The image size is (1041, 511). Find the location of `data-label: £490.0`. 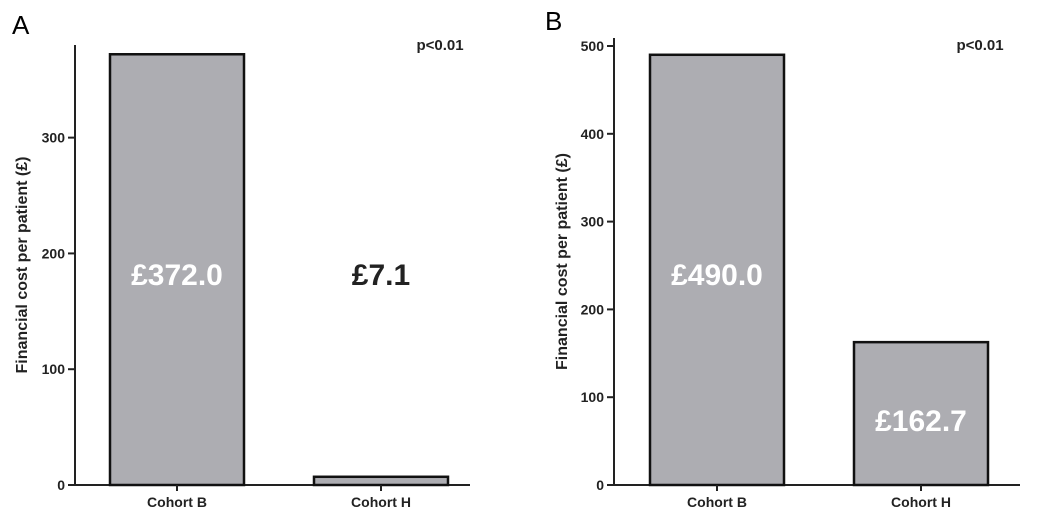

data-label: £490.0 is located at coordinates (717, 275).